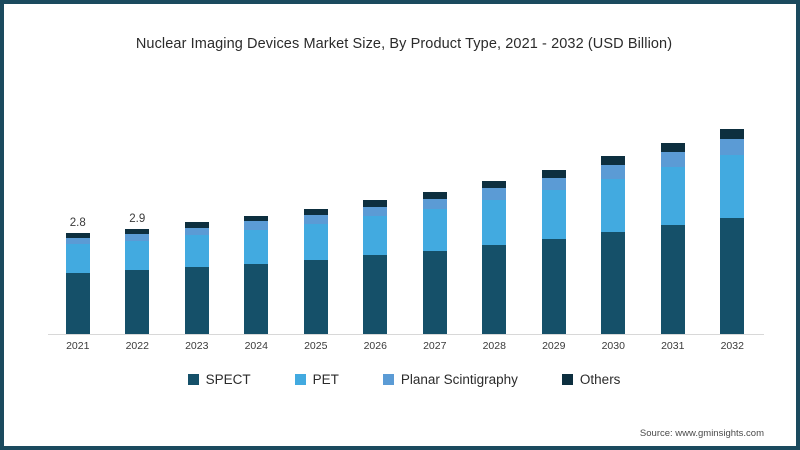 The width and height of the screenshot is (800, 450). Describe the element at coordinates (78, 346) in the screenshot. I see `x-tick-2021: 2021` at that location.